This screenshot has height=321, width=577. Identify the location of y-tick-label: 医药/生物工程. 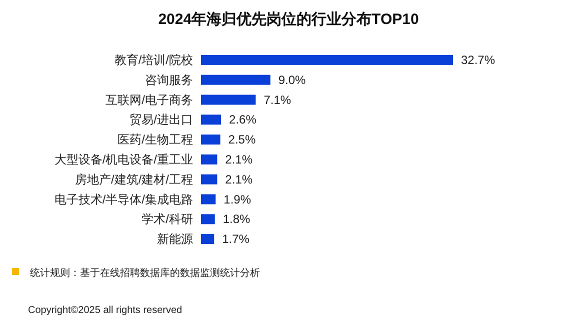
(155, 139).